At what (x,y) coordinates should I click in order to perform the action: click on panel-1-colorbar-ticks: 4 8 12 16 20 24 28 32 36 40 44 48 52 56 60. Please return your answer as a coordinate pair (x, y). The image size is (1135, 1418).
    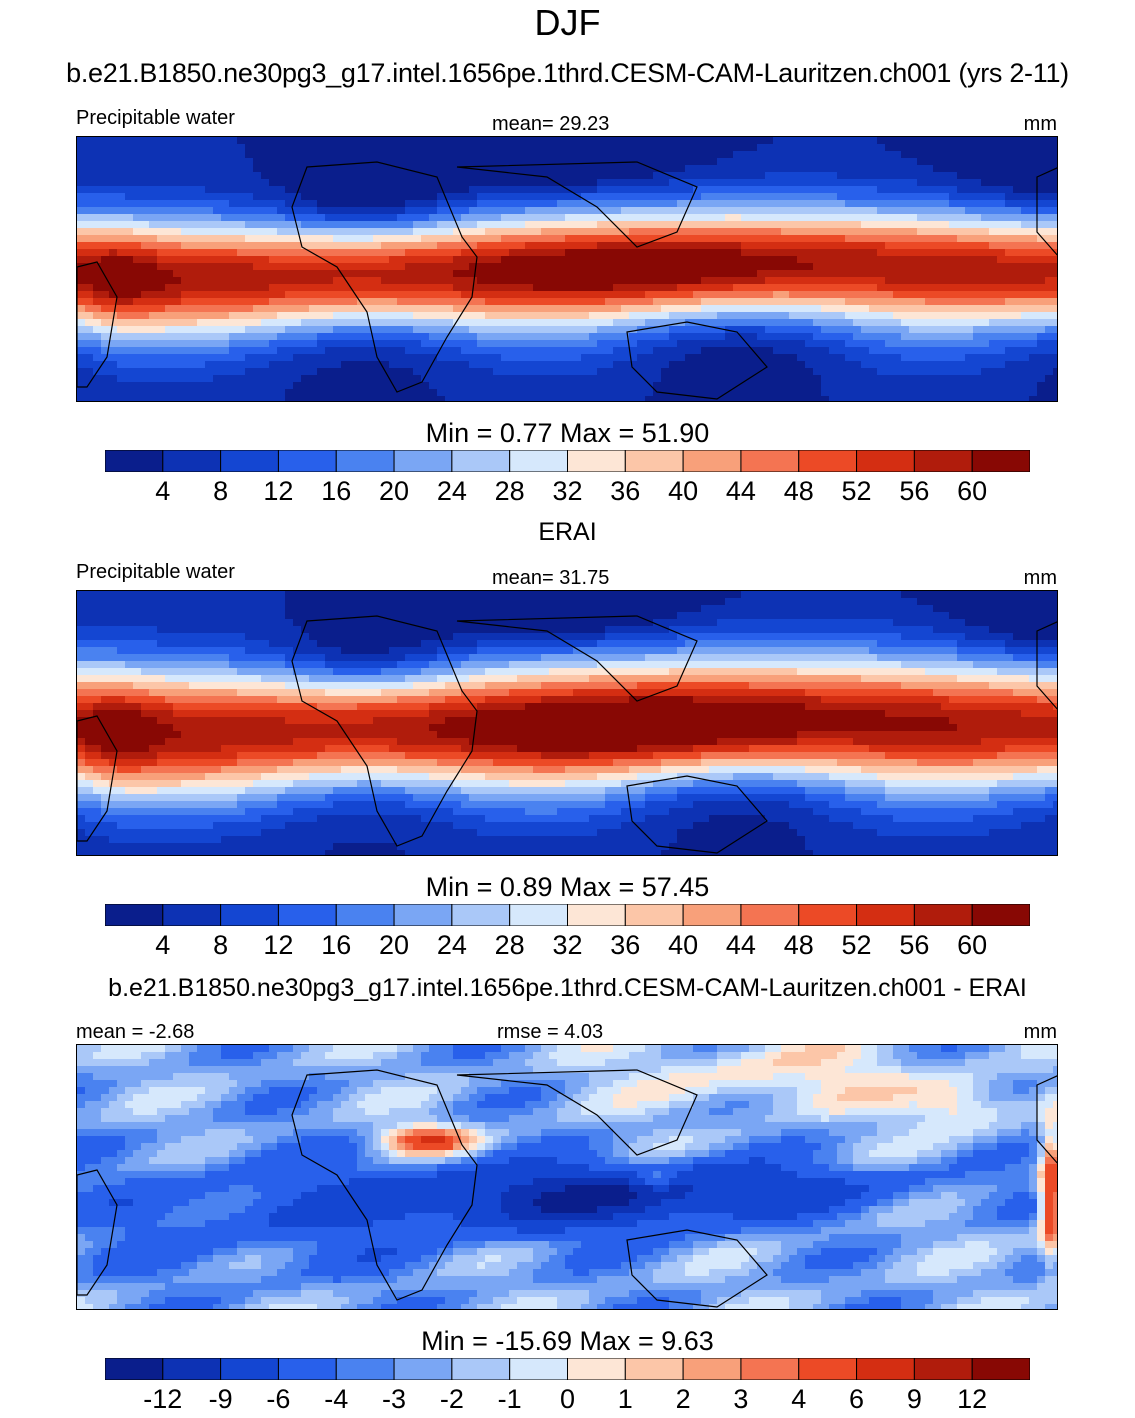
    Looking at the image, I should click on (567, 493).